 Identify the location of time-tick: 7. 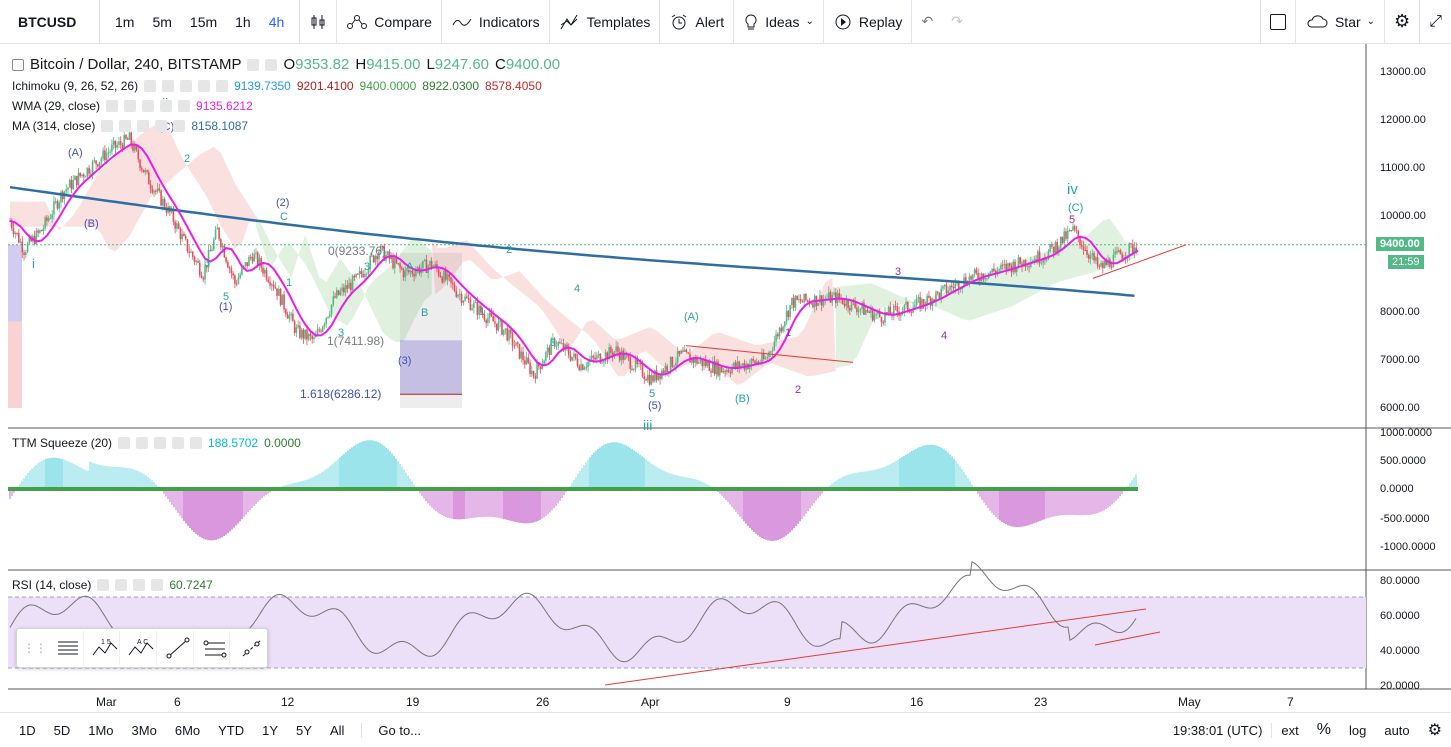
(1290, 702).